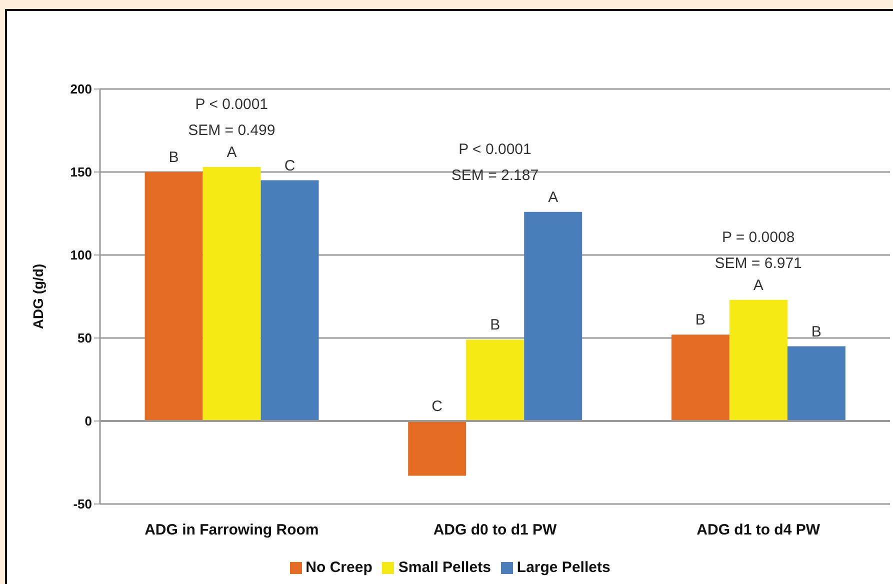  What do you see at coordinates (231, 530) in the screenshot?
I see `x-tick-label: ADG in Farrowing Room` at bounding box center [231, 530].